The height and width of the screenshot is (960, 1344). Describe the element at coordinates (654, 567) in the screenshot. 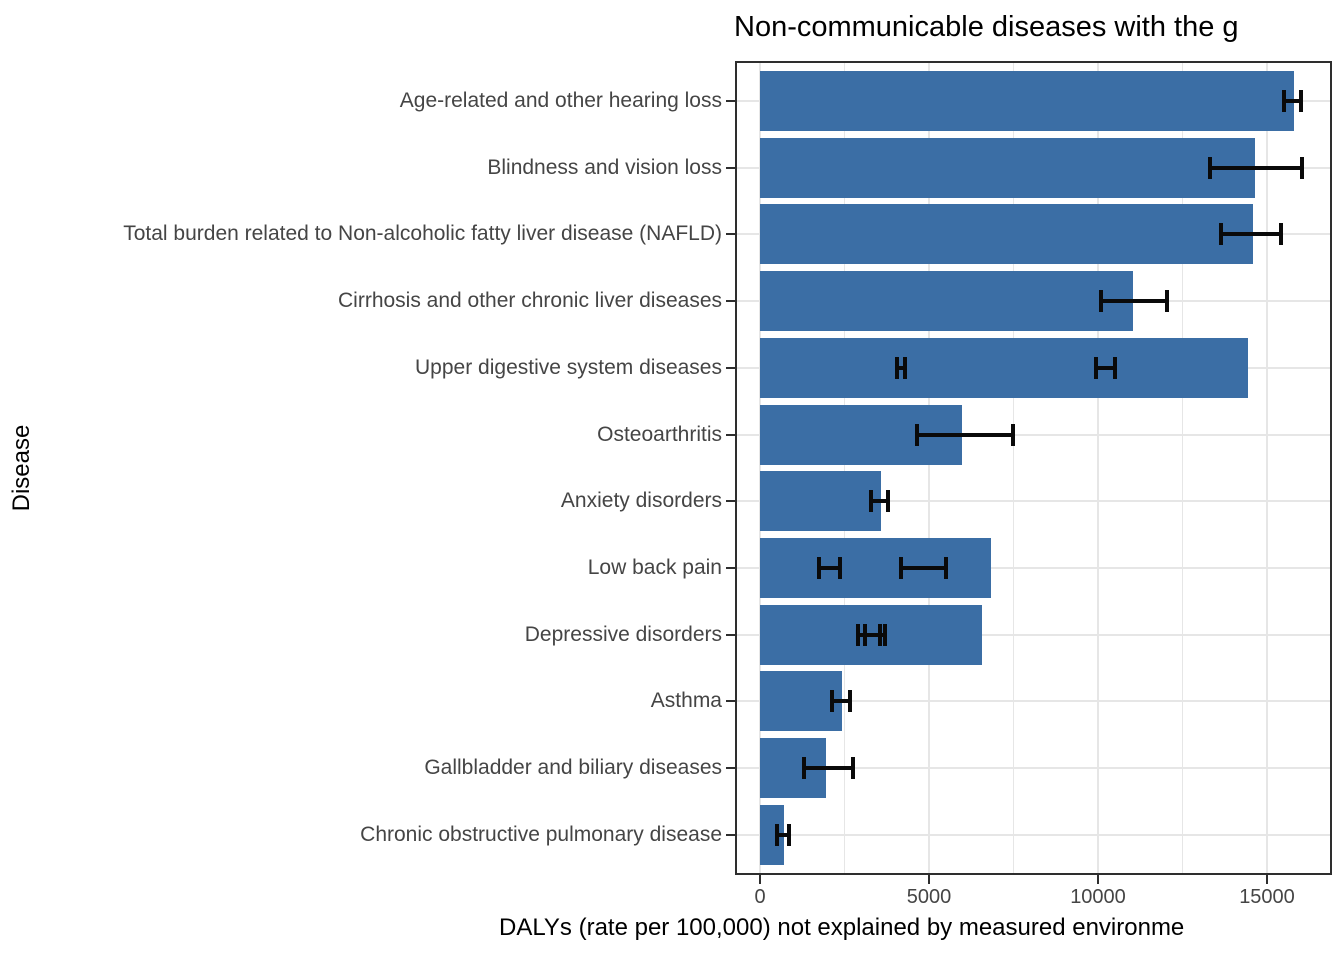

I see `category-label: Low back pain` at that location.